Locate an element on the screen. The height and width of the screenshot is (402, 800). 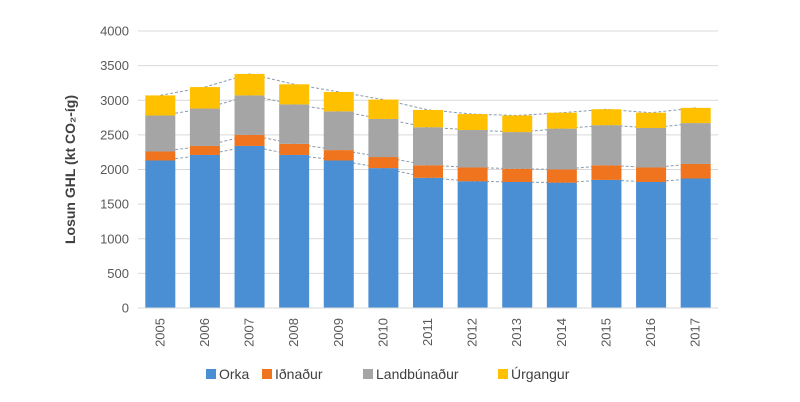
x-tick-label: 2015 is located at coordinates (605, 332).